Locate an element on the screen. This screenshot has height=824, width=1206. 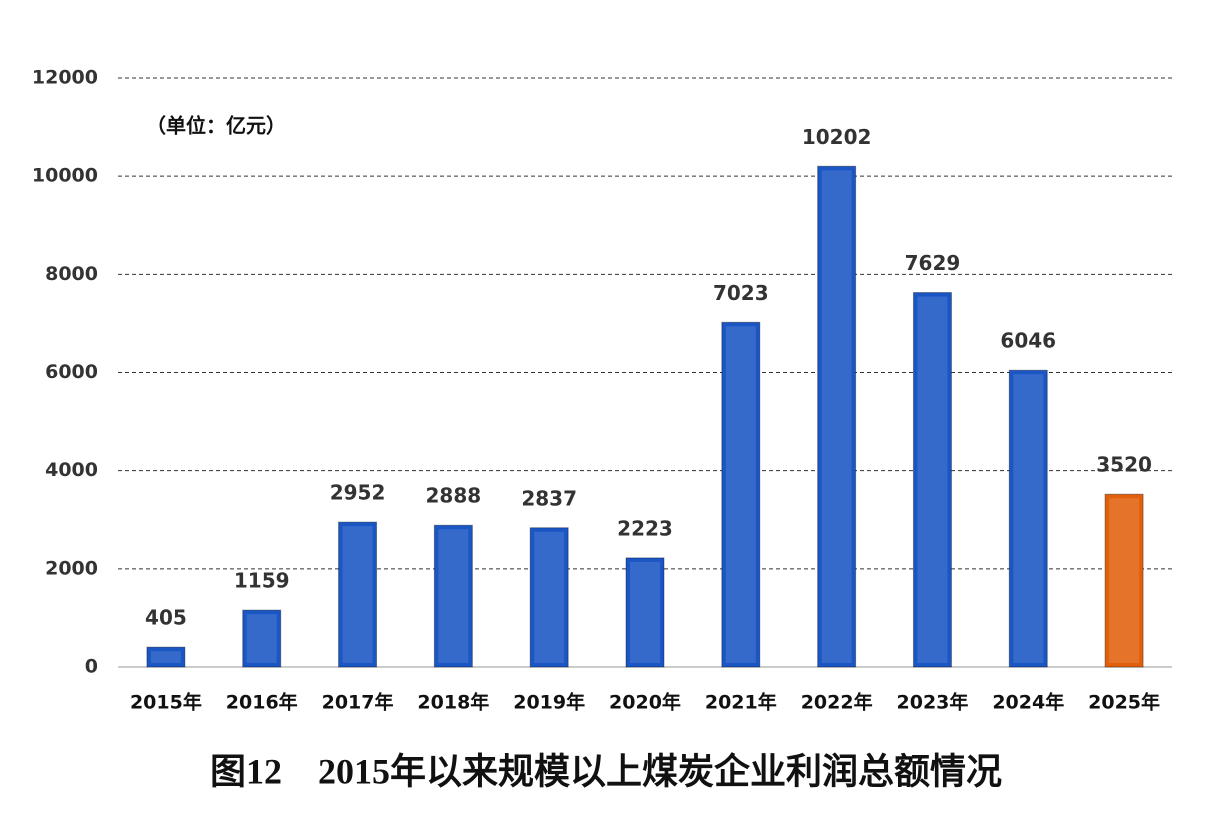
x-tick-label: 2016年 is located at coordinates (262, 702).